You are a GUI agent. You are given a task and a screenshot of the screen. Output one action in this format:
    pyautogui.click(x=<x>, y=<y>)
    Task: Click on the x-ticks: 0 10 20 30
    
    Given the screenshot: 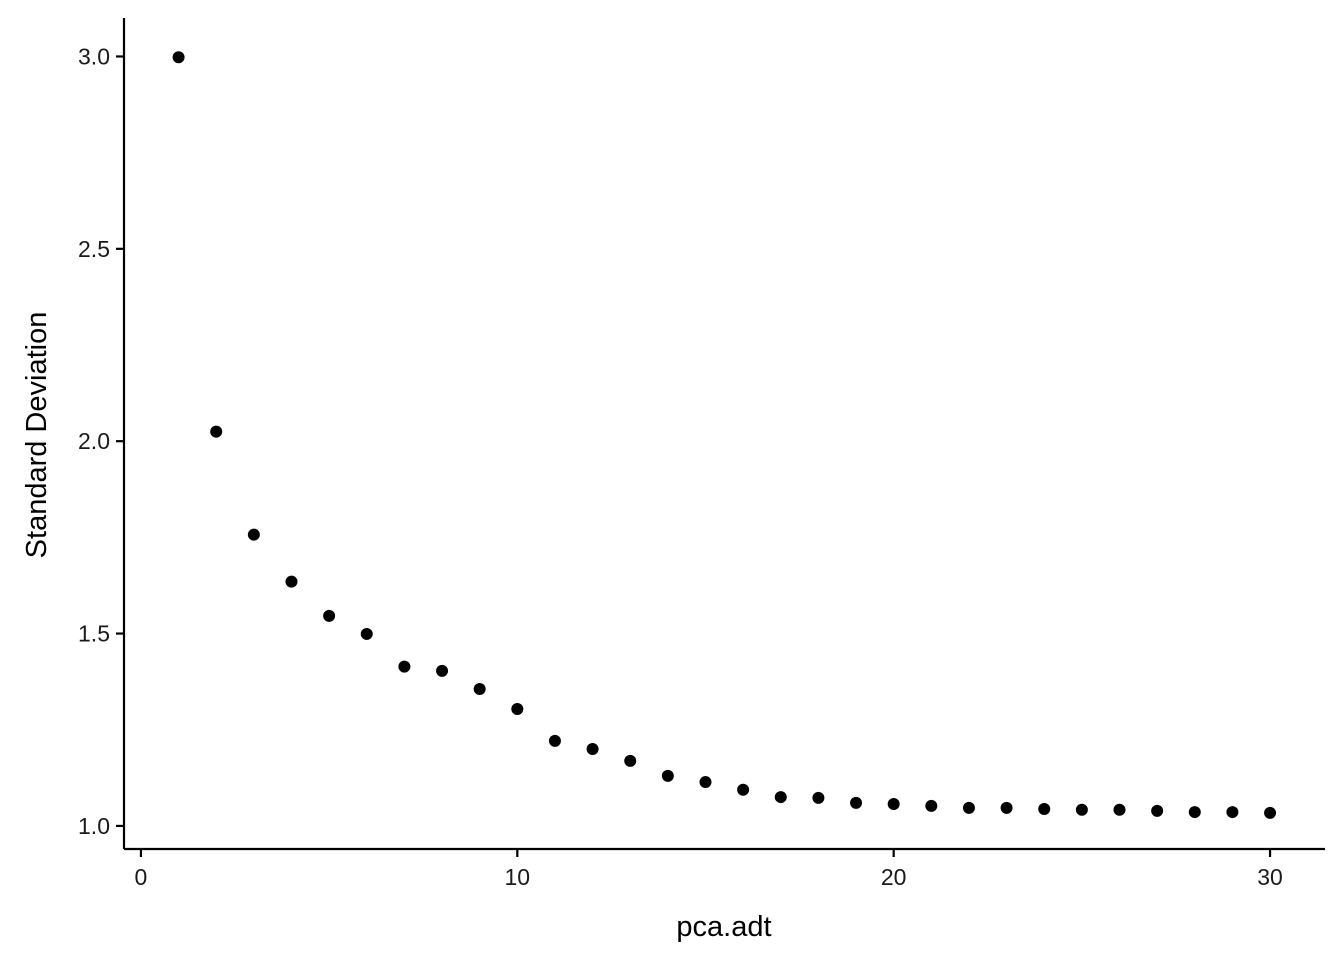 What is the action you would take?
    pyautogui.click(x=709, y=869)
    